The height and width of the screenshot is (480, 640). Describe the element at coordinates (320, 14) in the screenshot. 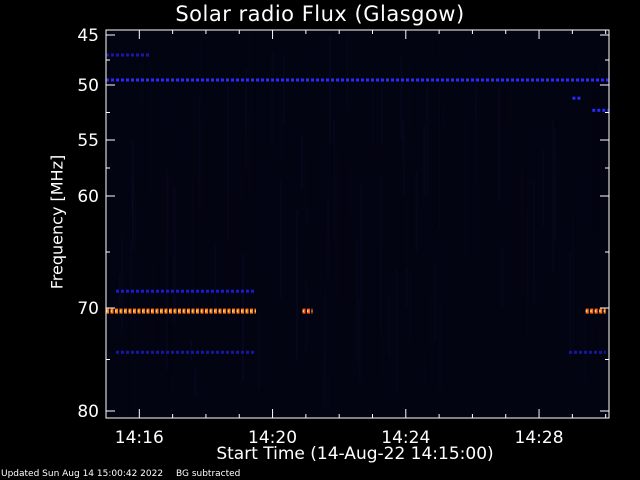

I see `chart-title: Solar radio Flux (Glasgow)` at that location.